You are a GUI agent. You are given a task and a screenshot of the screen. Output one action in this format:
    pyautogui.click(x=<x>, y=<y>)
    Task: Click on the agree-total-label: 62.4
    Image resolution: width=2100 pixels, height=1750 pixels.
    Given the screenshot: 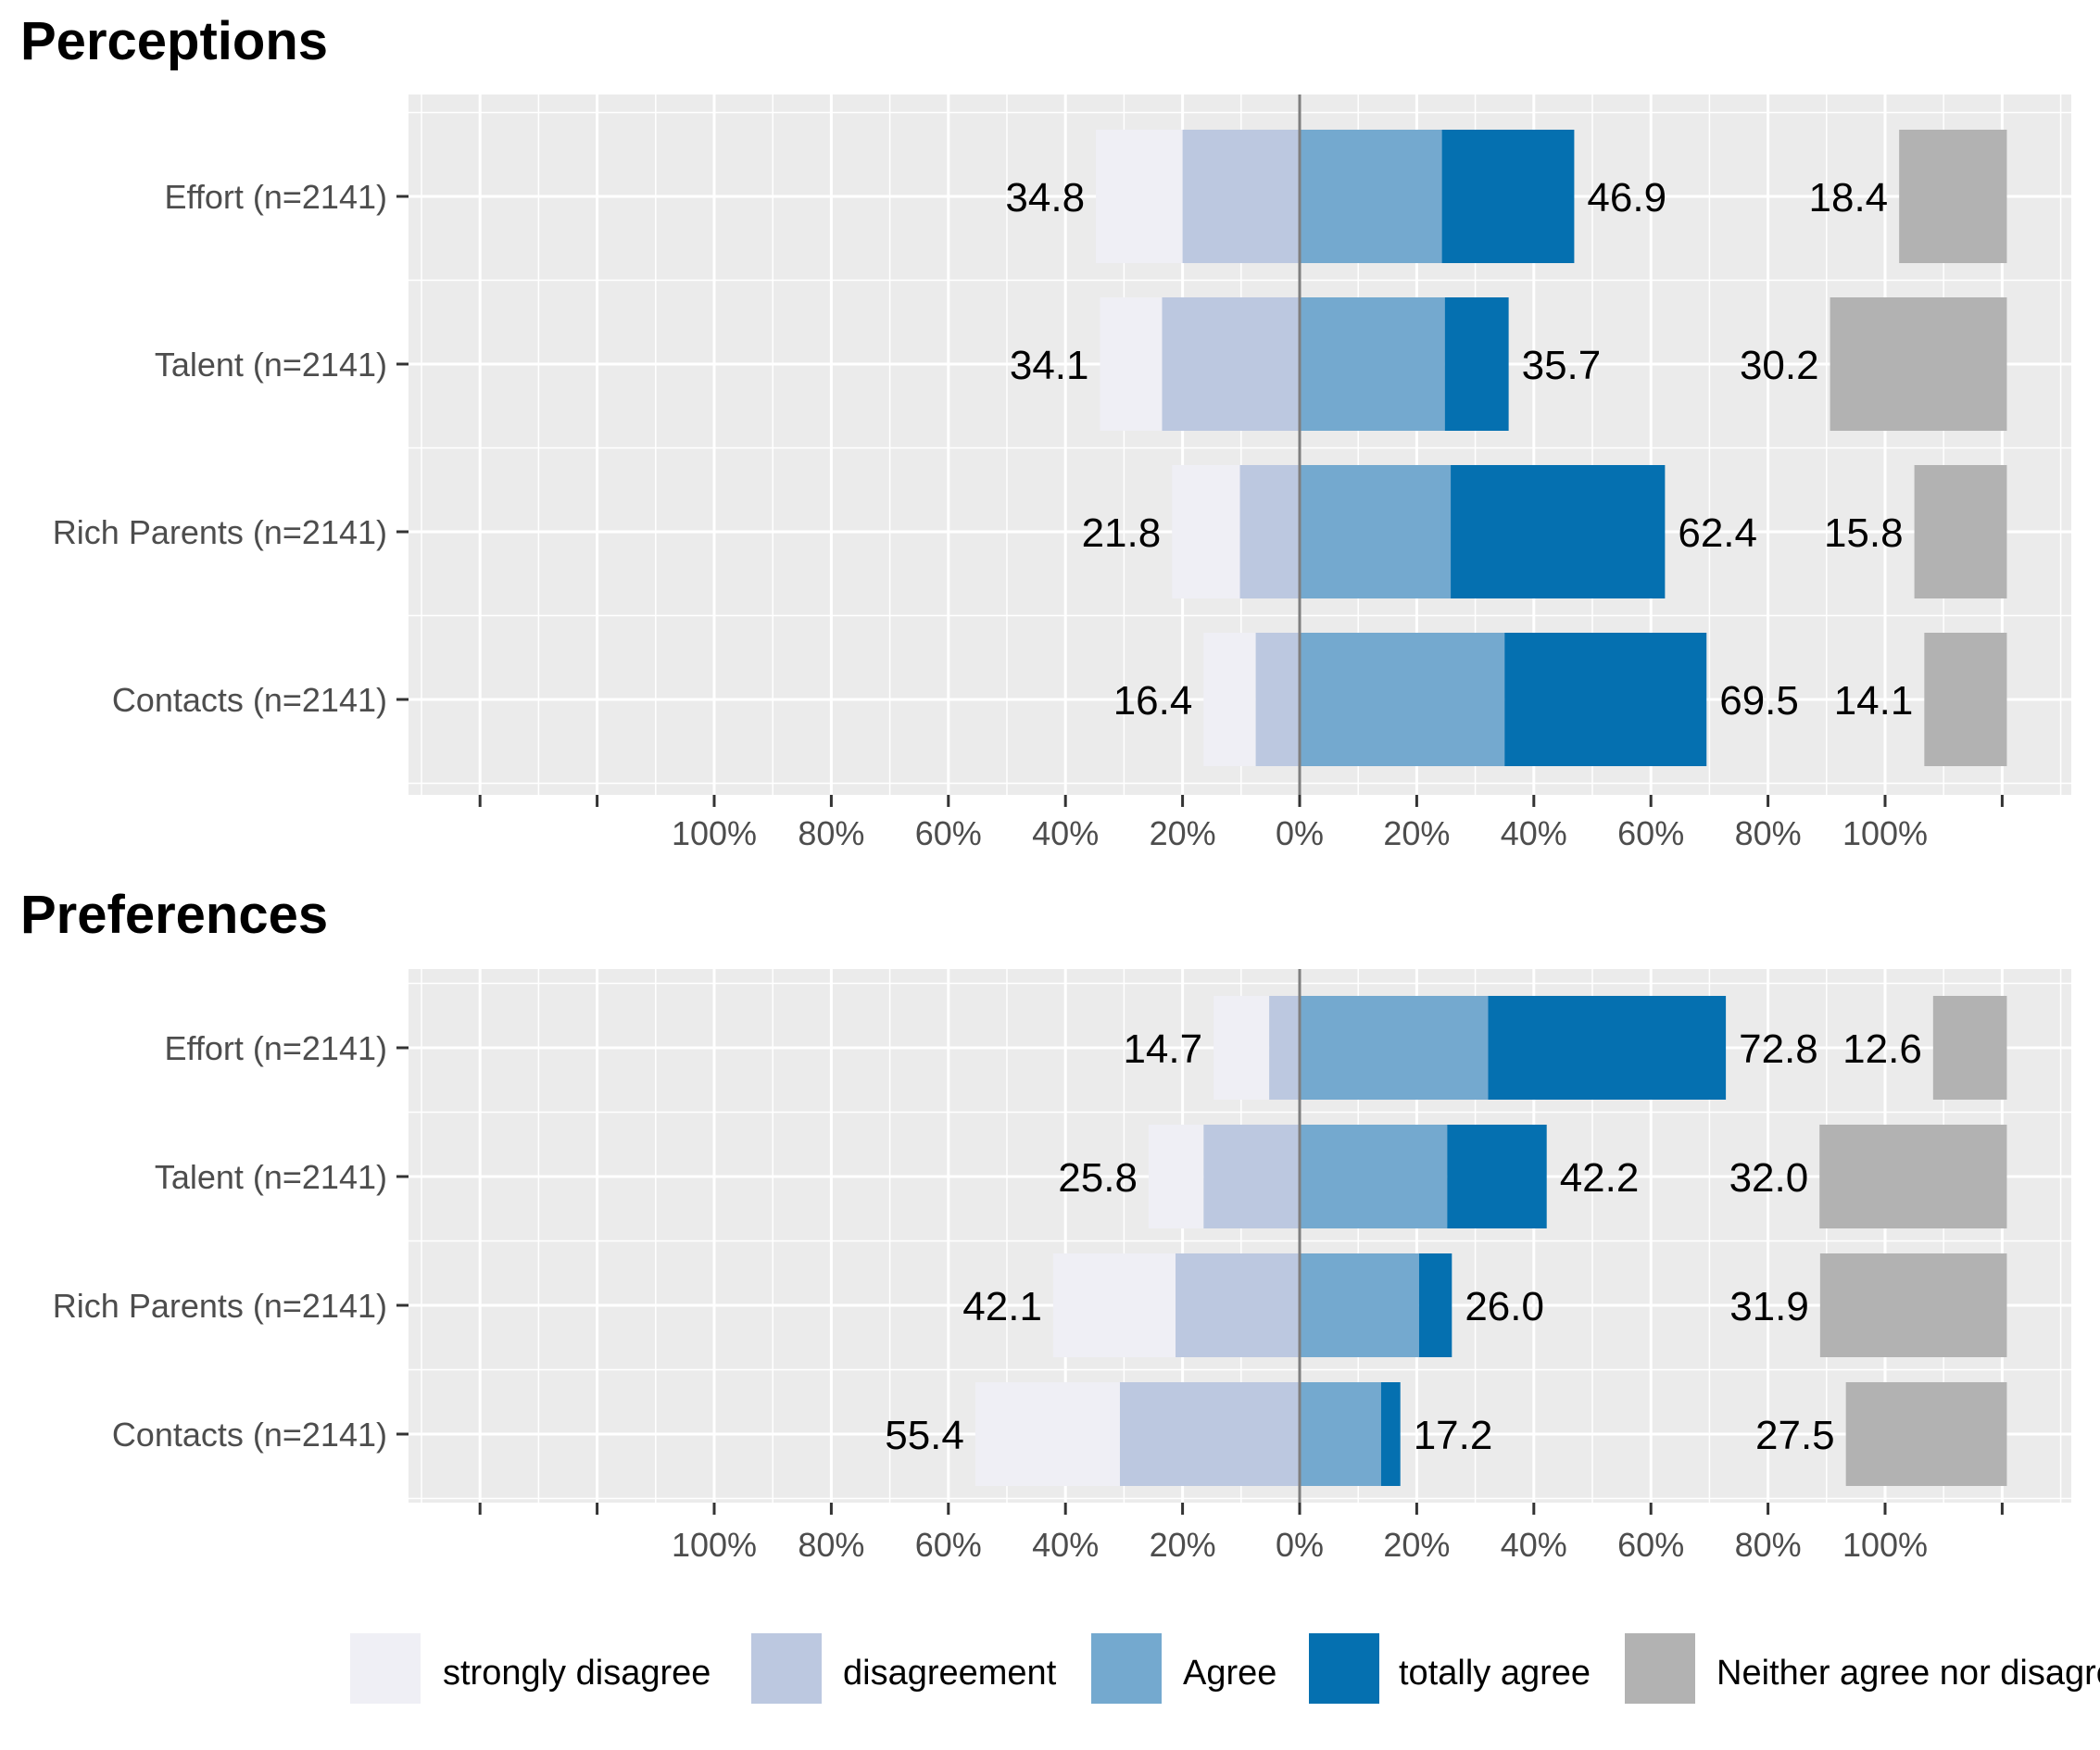 What is the action you would take?
    pyautogui.click(x=1717, y=533)
    